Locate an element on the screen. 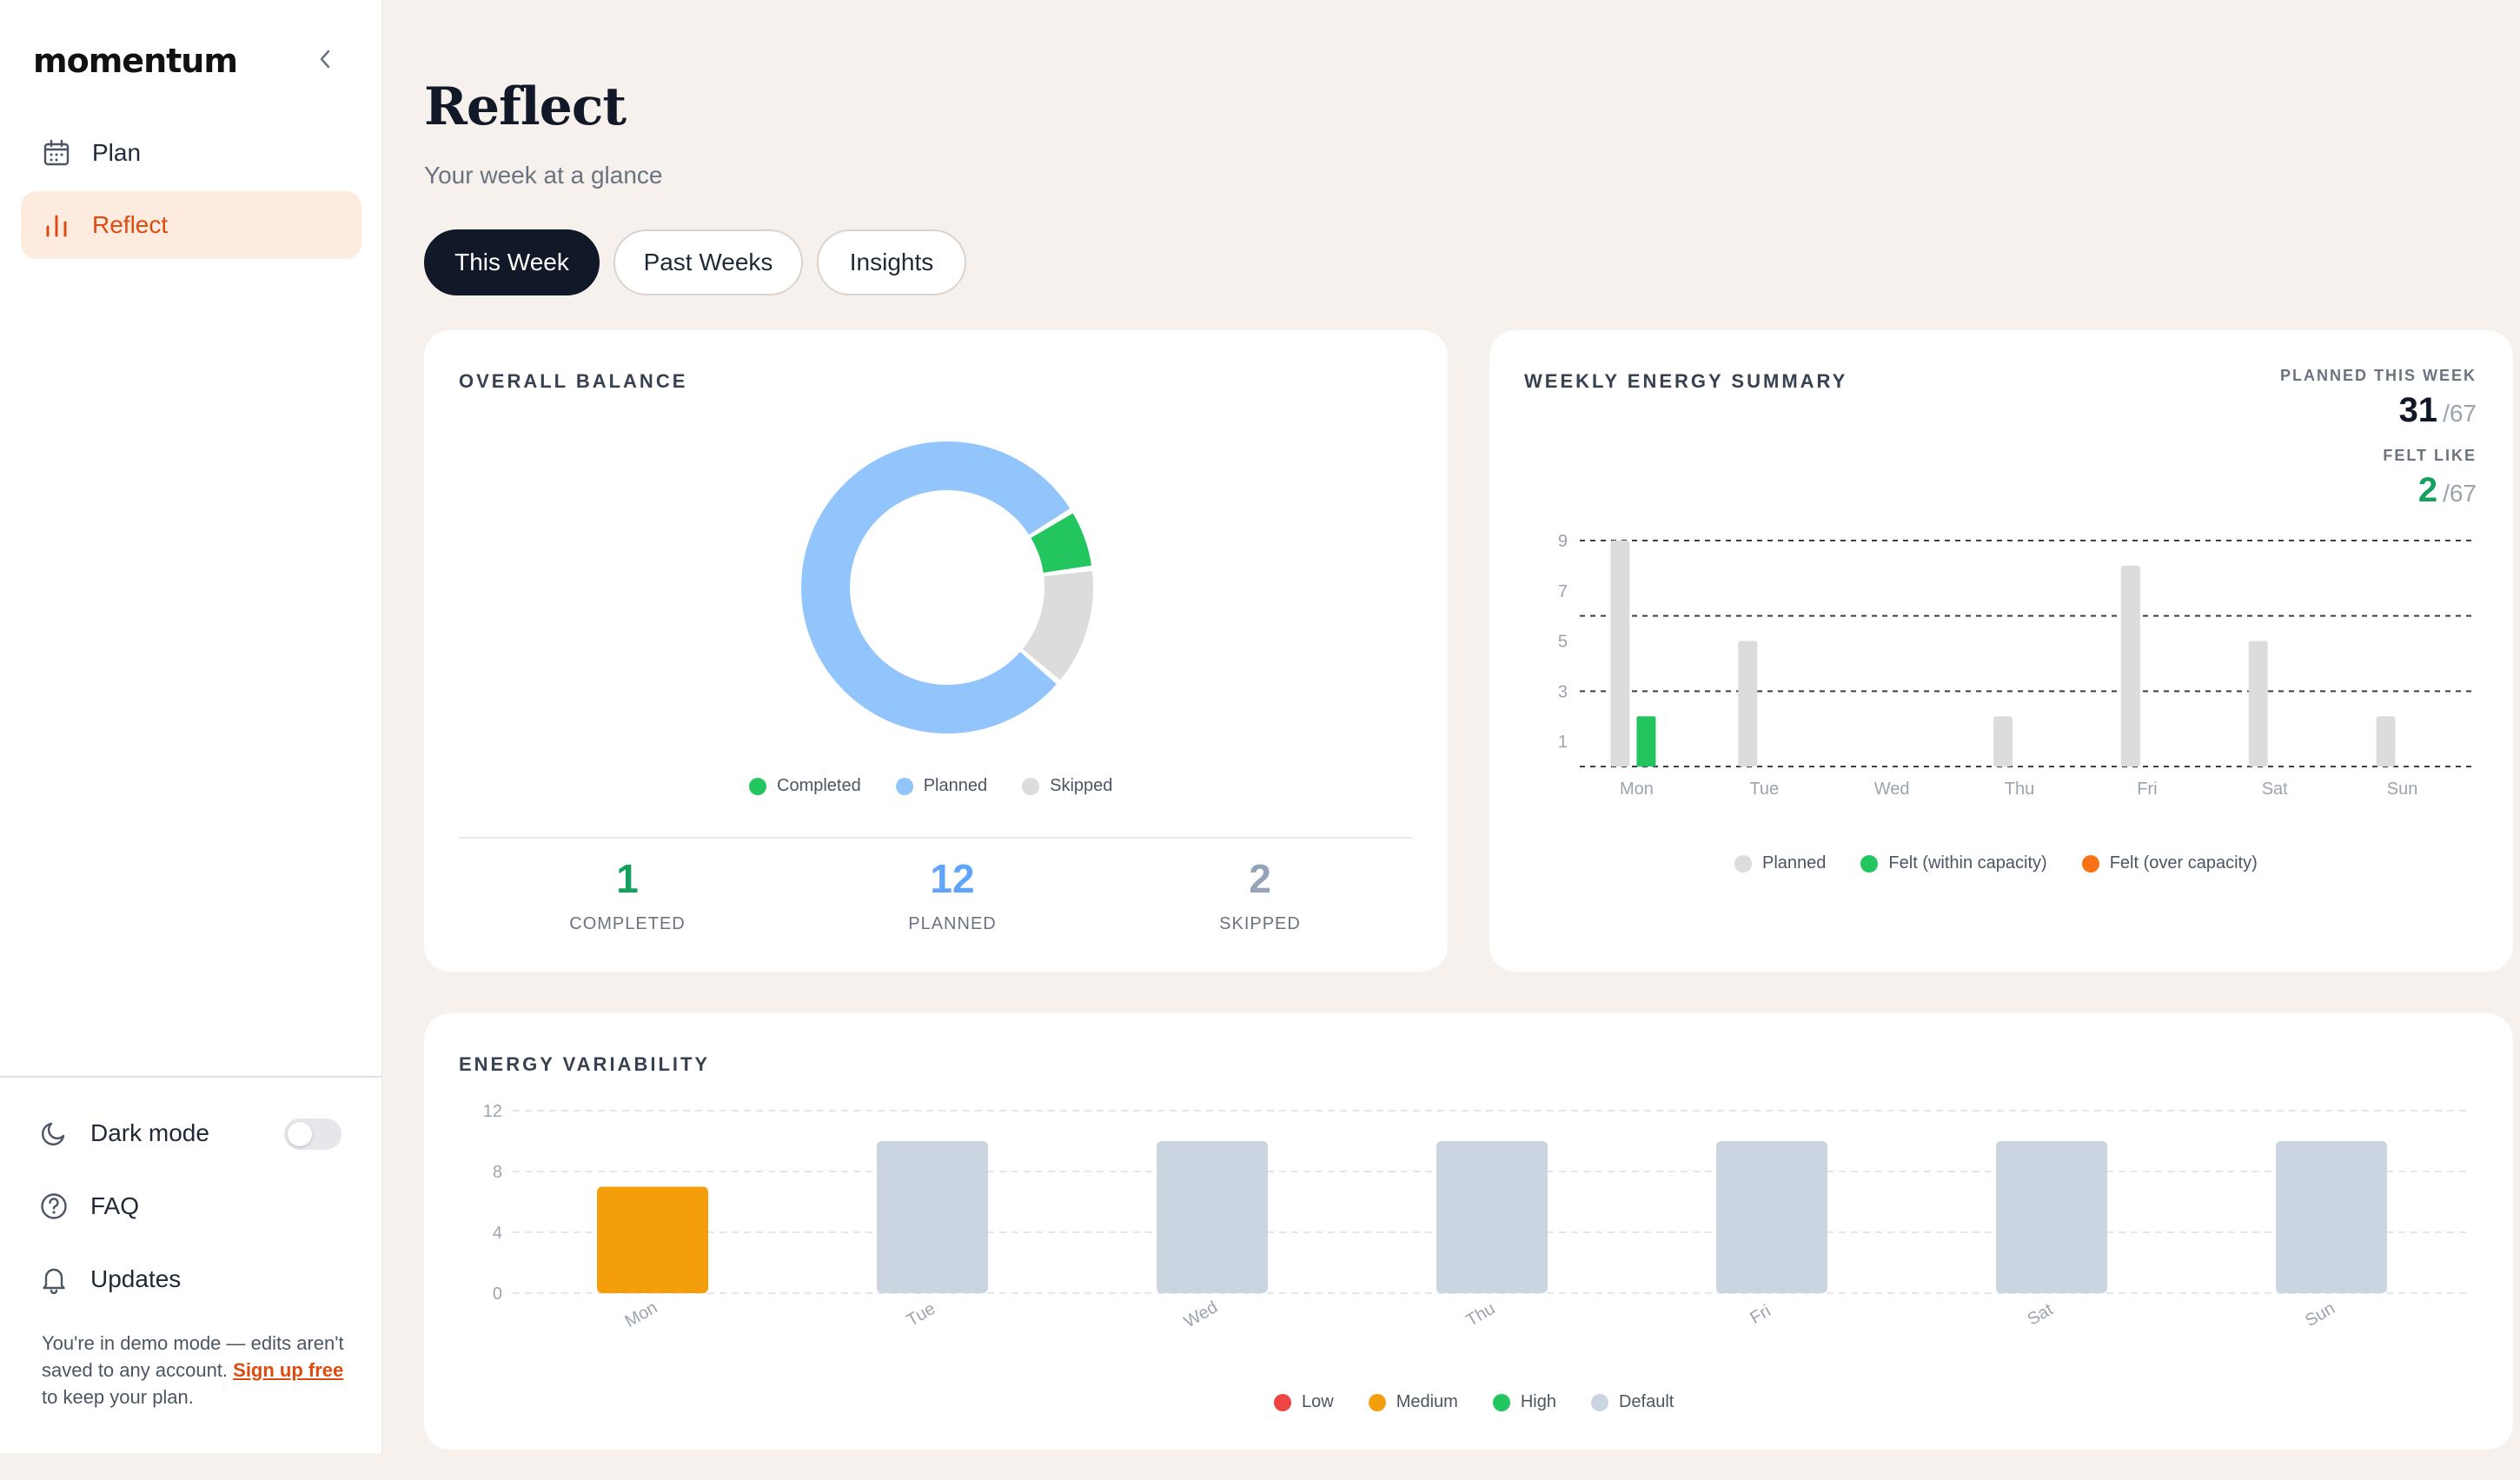 Image resolution: width=2520 pixels, height=1480 pixels. felt-within-dot is located at coordinates (1869, 863).